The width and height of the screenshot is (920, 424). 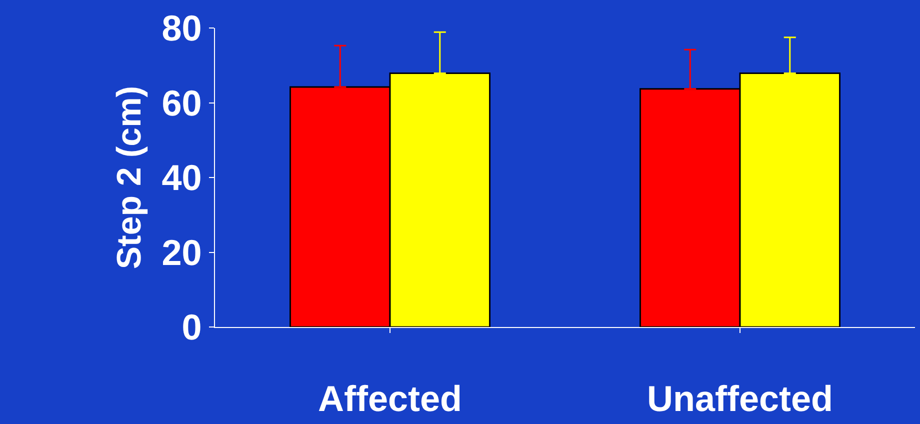 I want to click on y-tick-label: 40, so click(x=182, y=177).